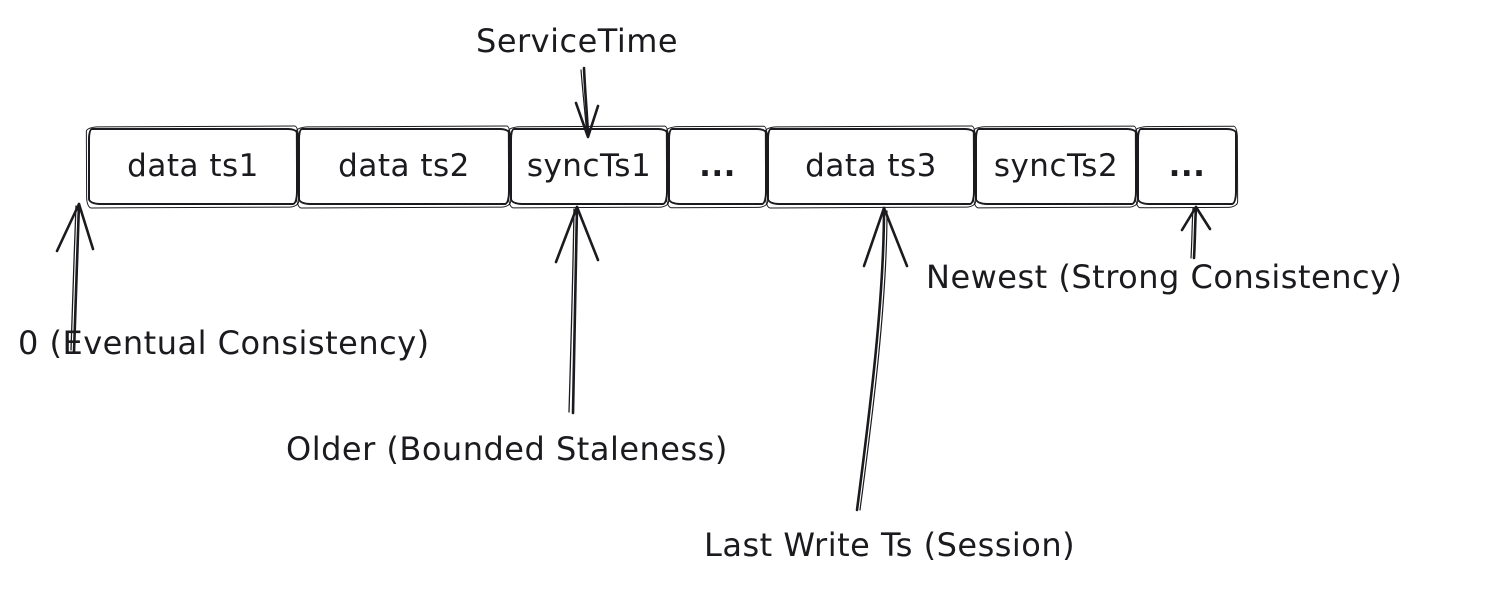  Describe the element at coordinates (507, 449) in the screenshot. I see `bounded-staleness-label: Older (Bounded Staleness)` at that location.